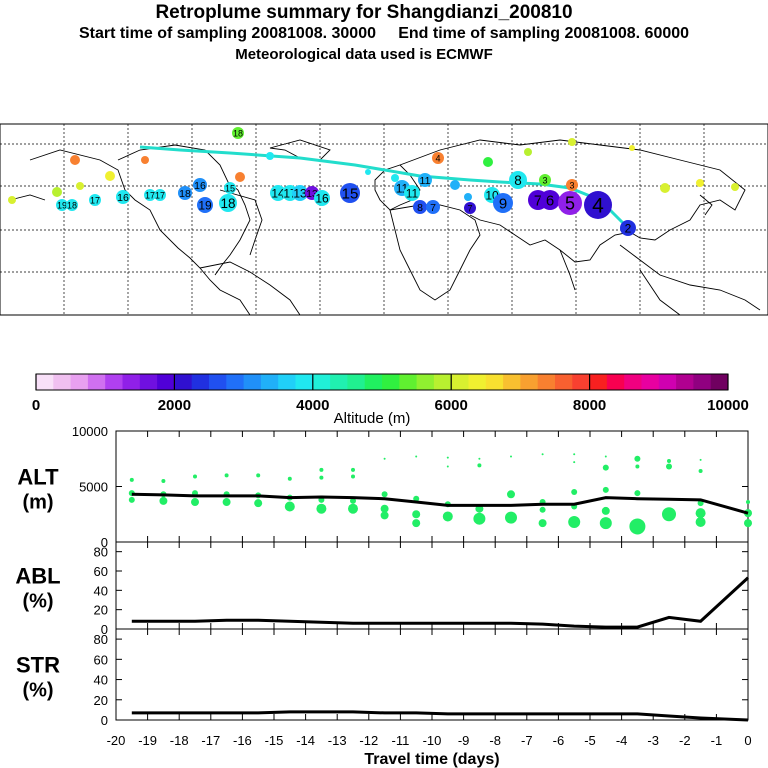 The image size is (768, 768). What do you see at coordinates (570, 204) in the screenshot?
I see `plume-day-label: 5` at bounding box center [570, 204].